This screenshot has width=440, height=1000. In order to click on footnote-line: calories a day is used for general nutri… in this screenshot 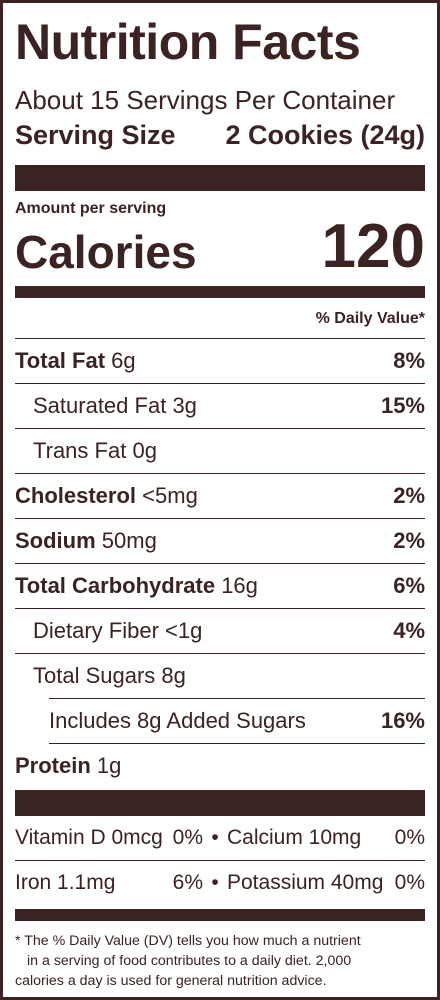, I will do `click(171, 981)`.